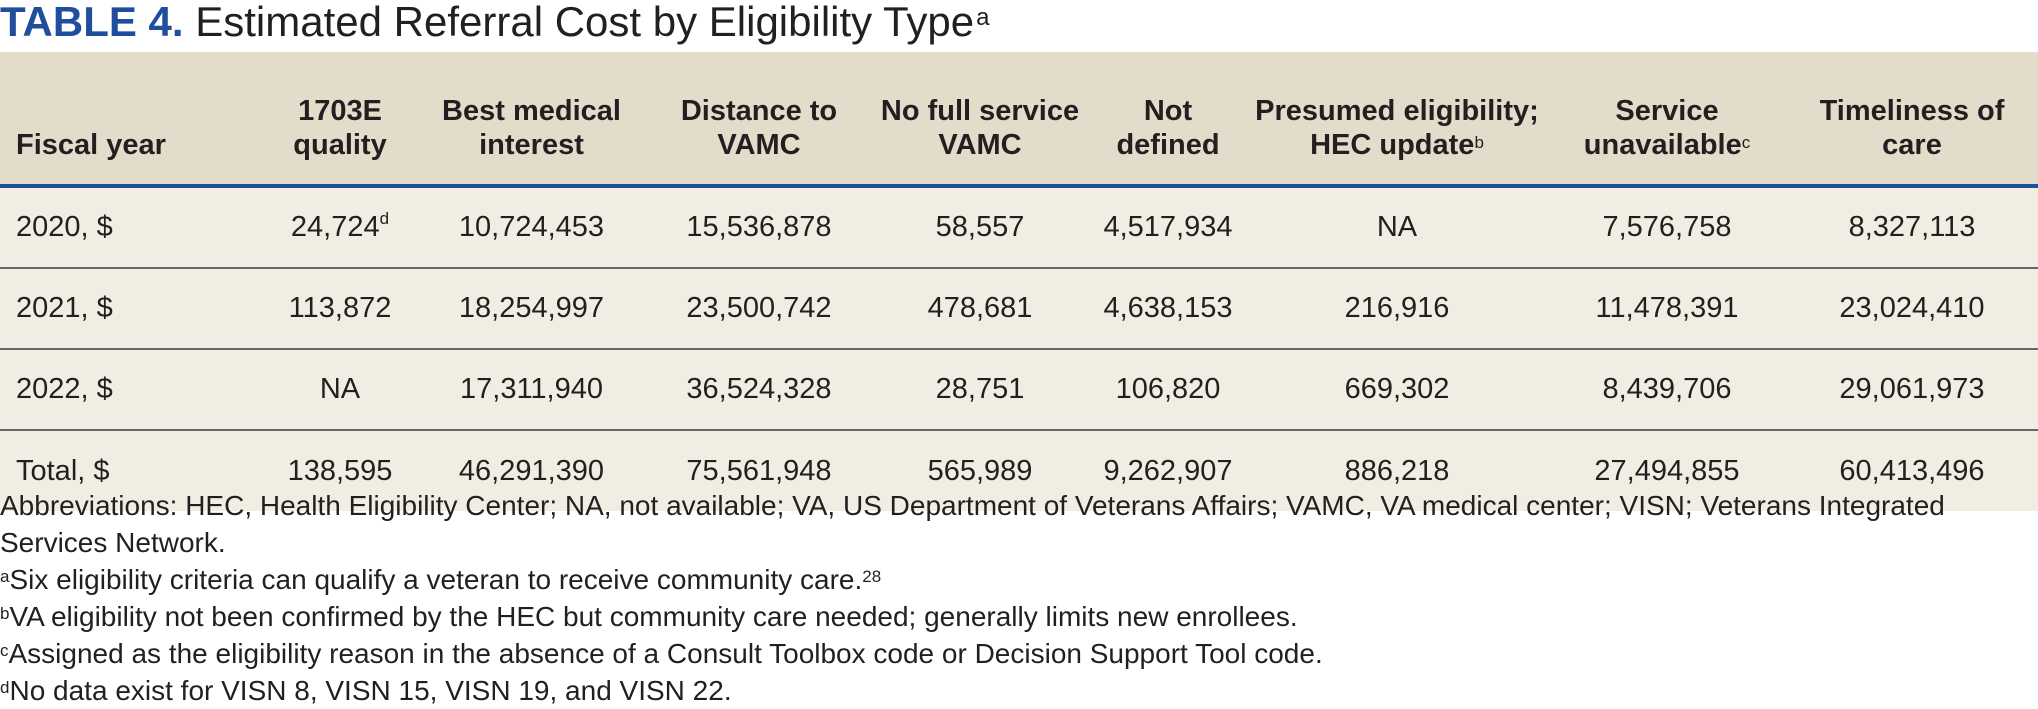 The image size is (2038, 709). I want to click on table-cell: 2020, $, so click(132, 227).